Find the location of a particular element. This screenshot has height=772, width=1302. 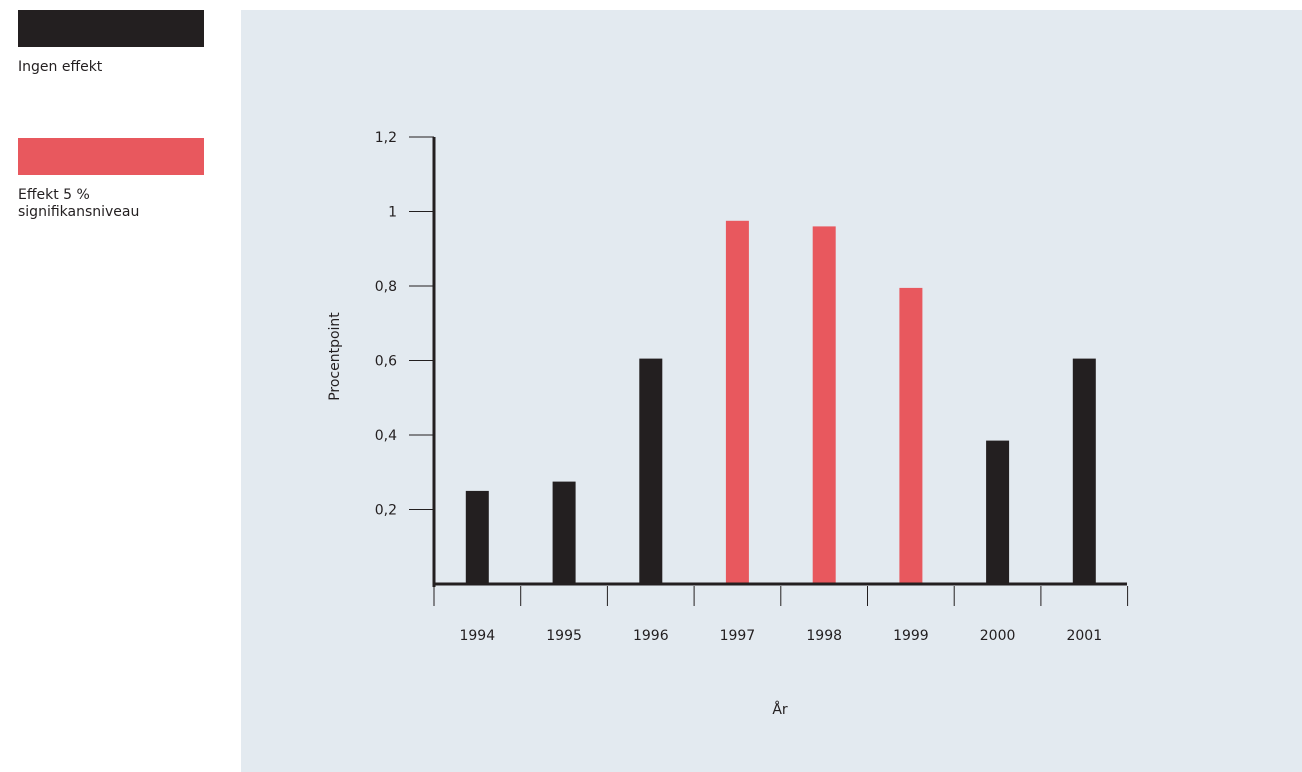

legend-swatch-significant-effect is located at coordinates (111, 156).